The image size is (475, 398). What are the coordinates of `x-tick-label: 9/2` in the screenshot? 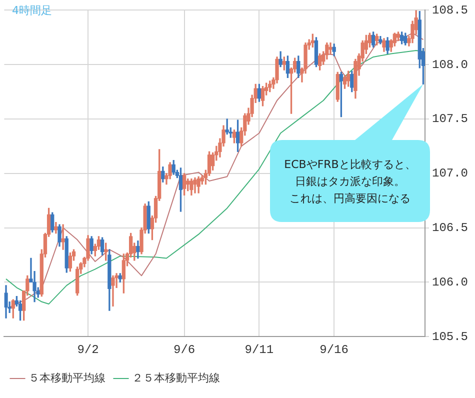 It's located at (88, 349).